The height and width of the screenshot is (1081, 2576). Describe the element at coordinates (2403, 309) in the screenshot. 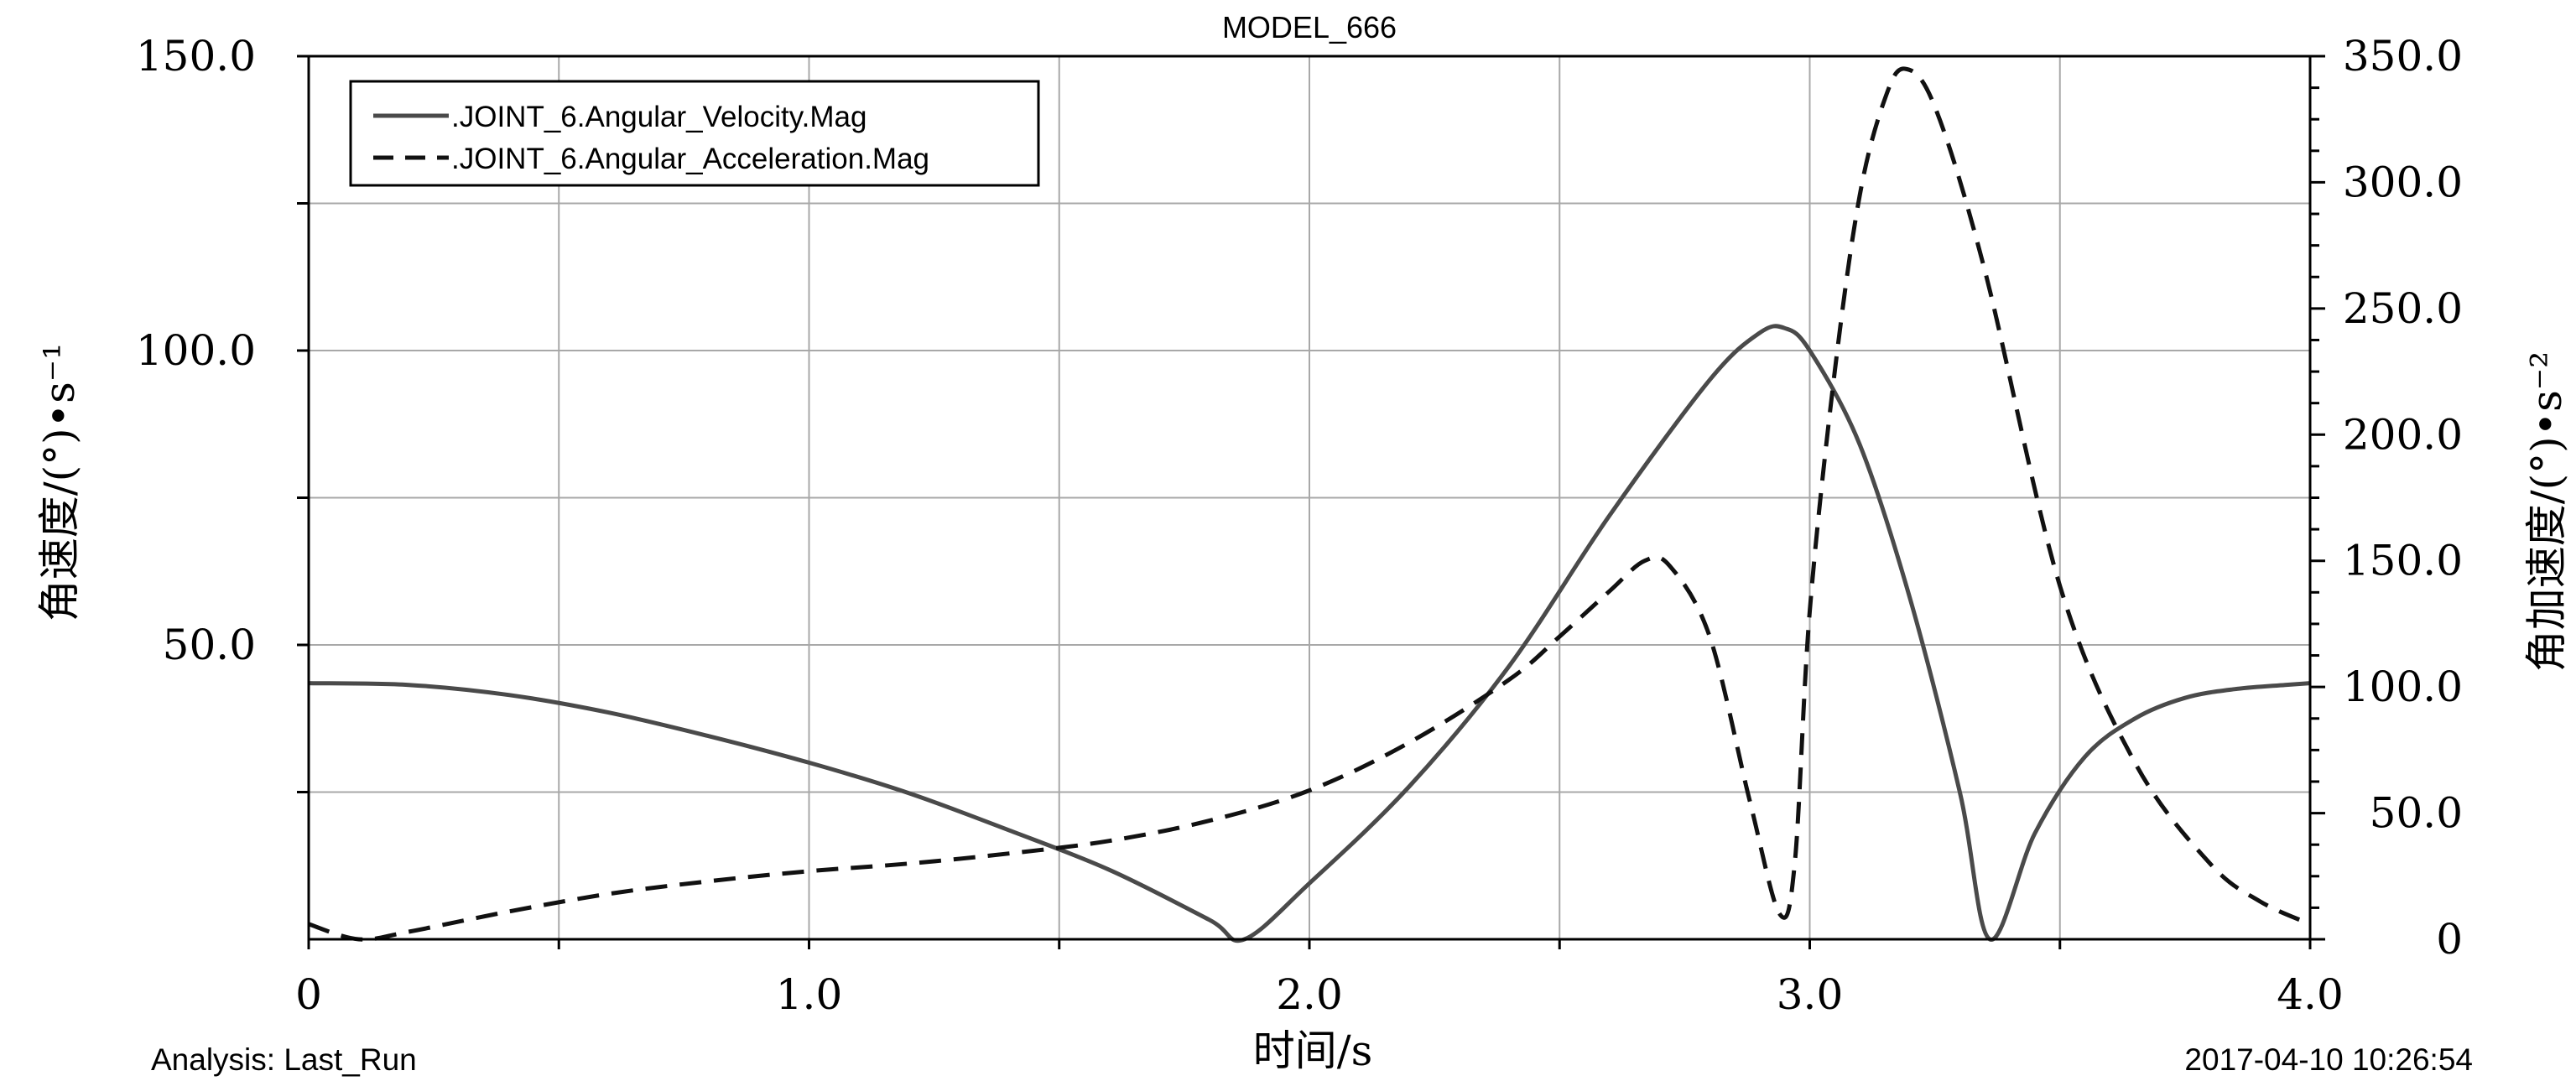

I see `y-right-tick-label: 250.0` at that location.